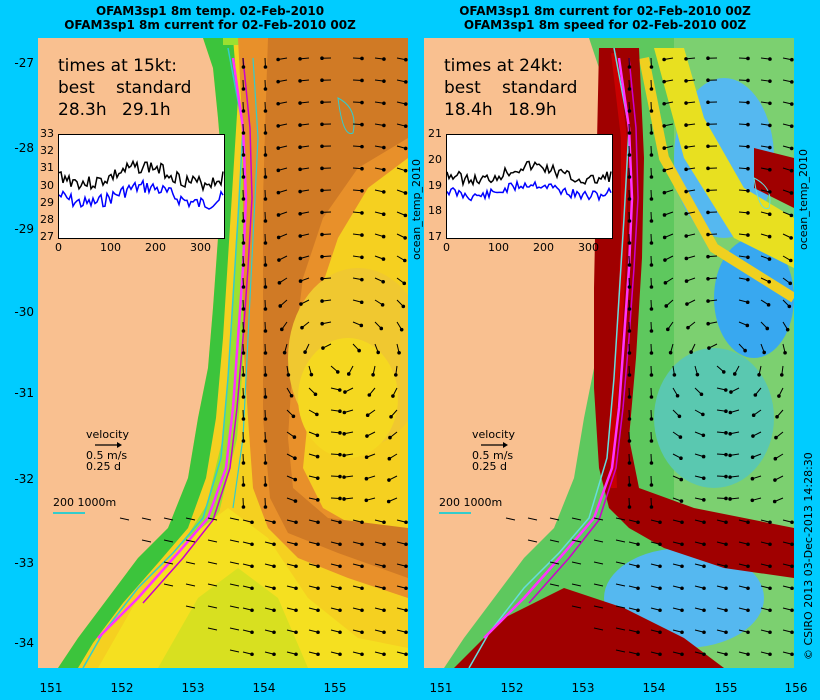 The height and width of the screenshot is (700, 820). Describe the element at coordinates (24, 393) in the screenshot. I see `y-tick-label: -31` at that location.